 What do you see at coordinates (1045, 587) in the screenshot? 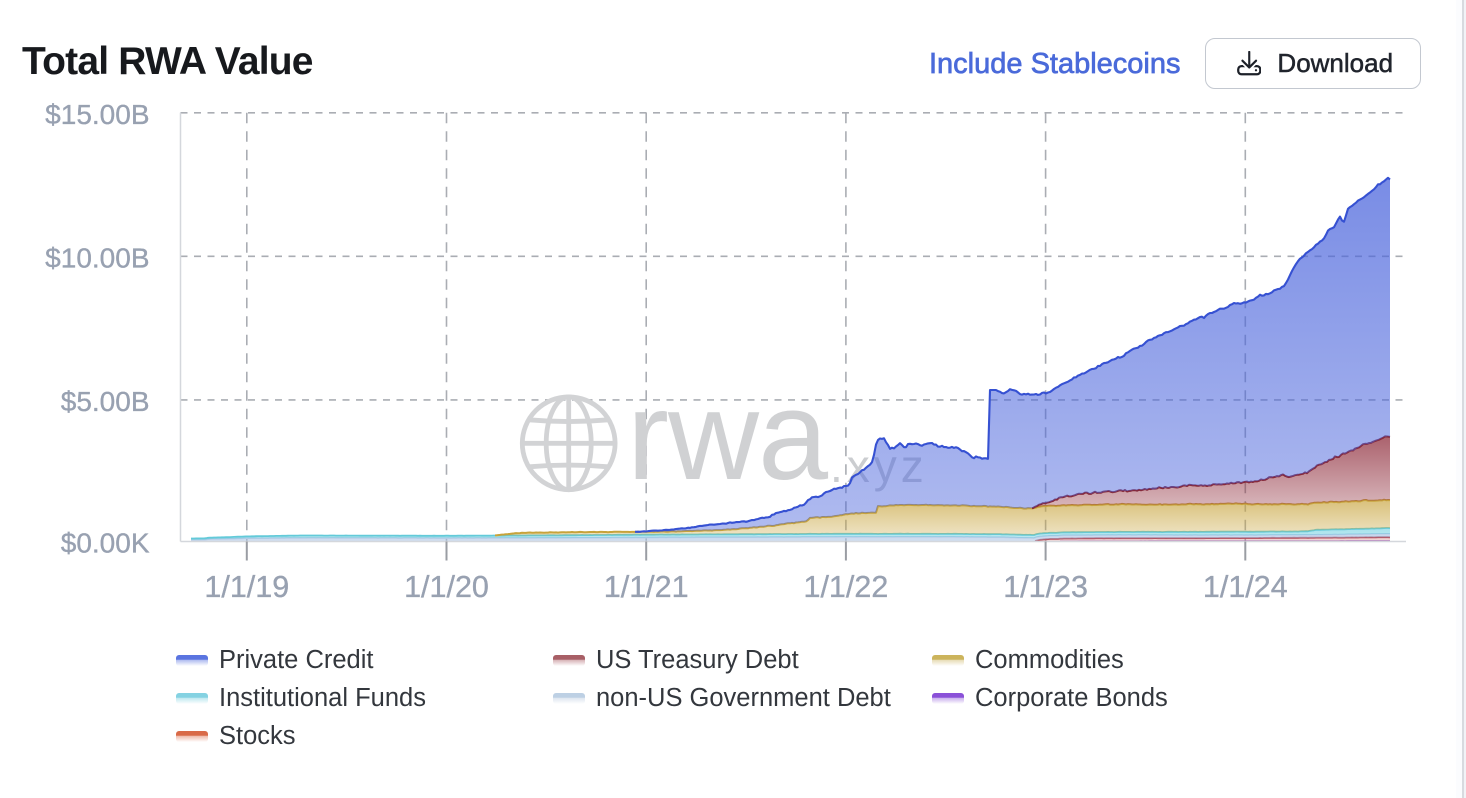
I see `svg-text: 1/1/23` at bounding box center [1045, 587].